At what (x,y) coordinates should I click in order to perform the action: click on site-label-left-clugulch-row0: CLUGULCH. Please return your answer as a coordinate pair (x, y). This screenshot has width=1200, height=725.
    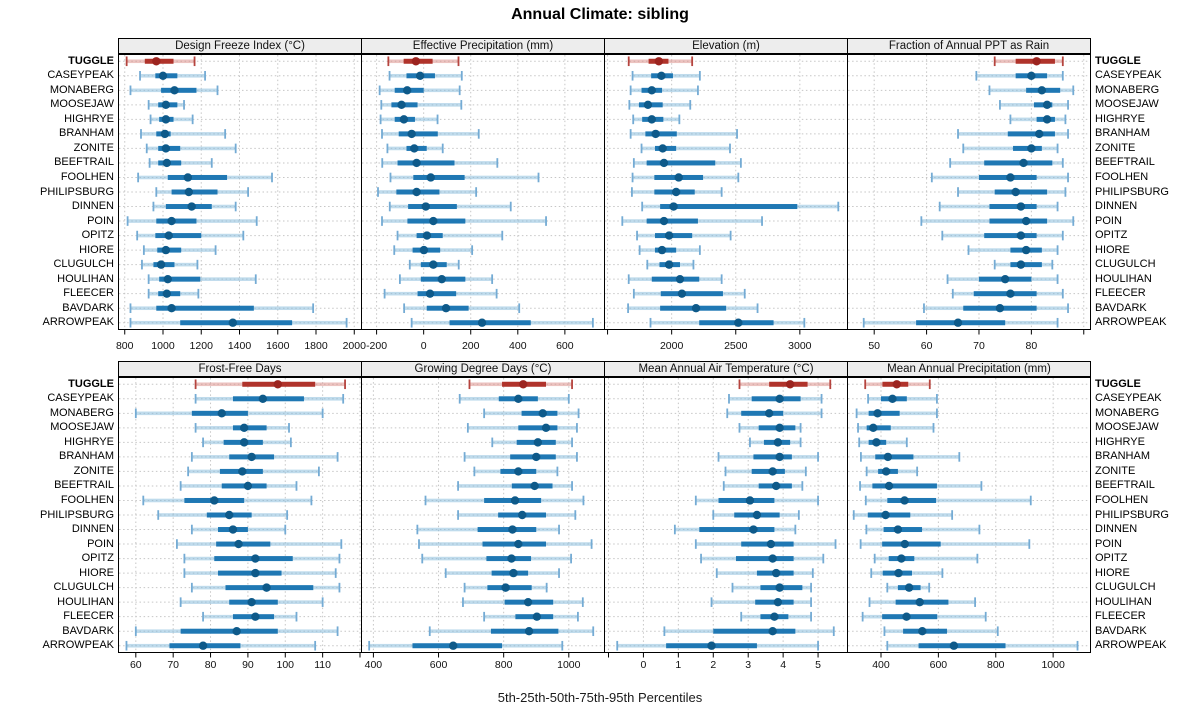
    Looking at the image, I should click on (83, 264).